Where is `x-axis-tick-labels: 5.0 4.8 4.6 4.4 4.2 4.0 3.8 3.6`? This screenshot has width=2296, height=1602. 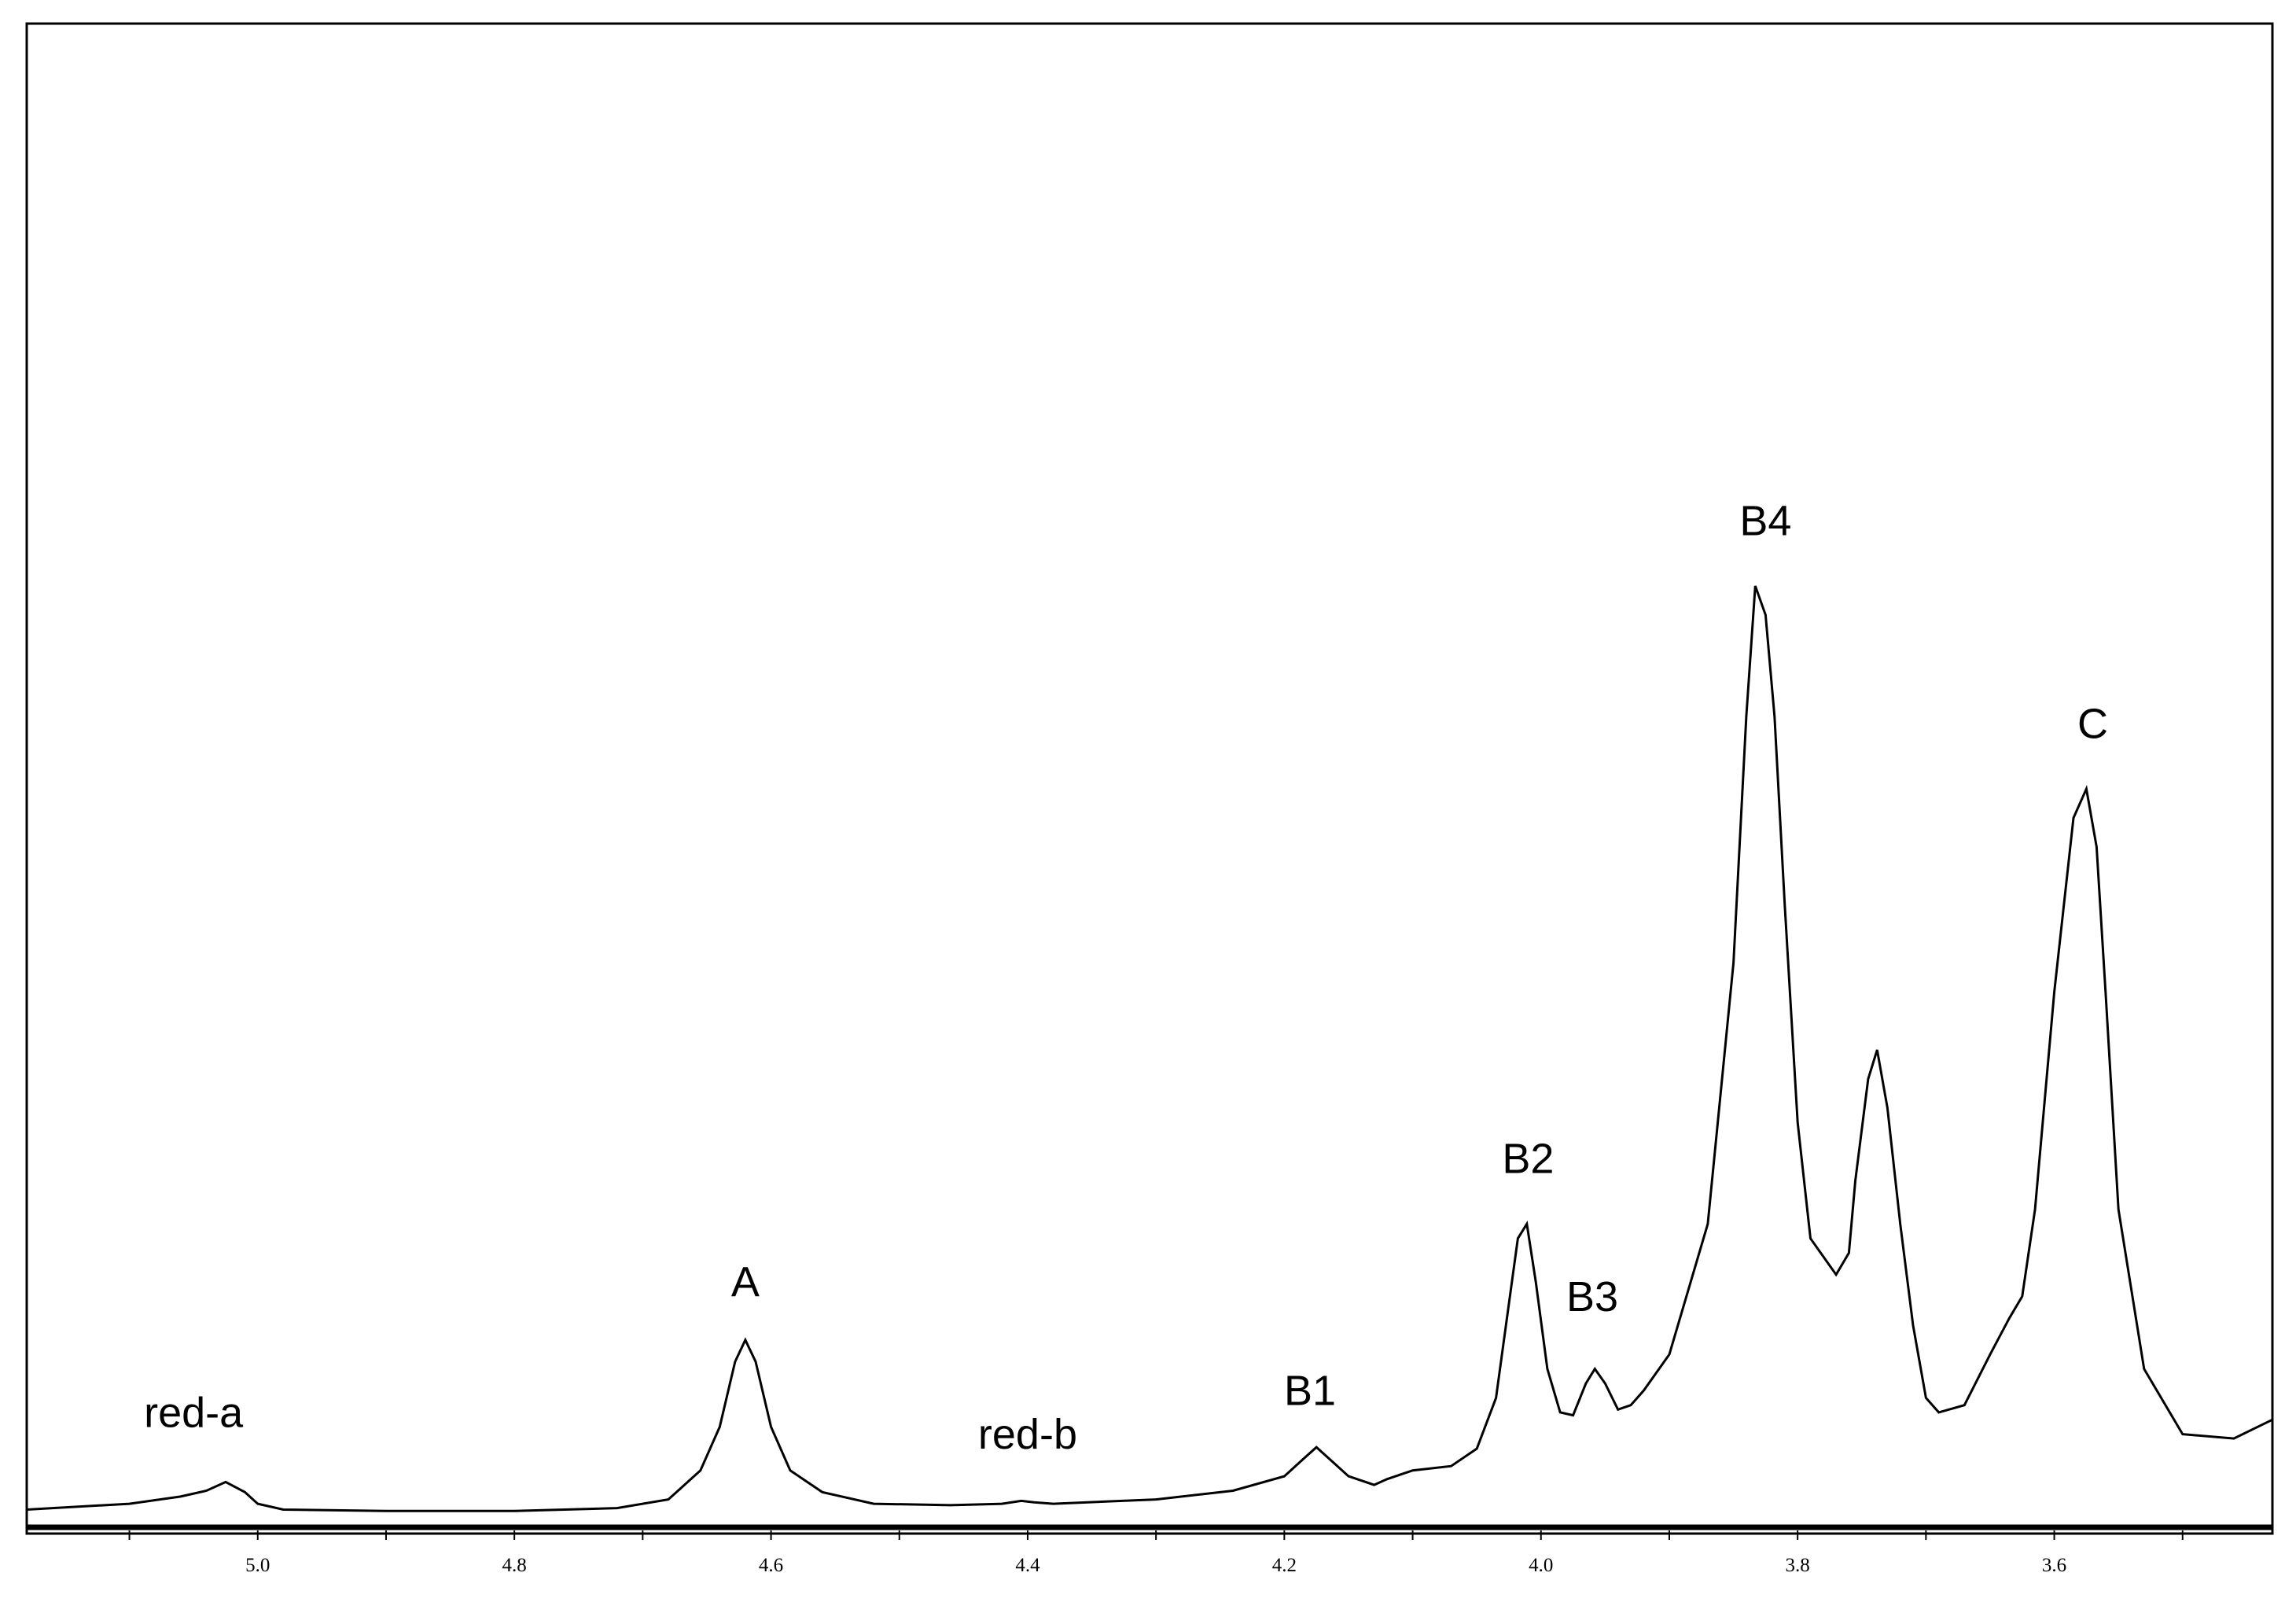
x-axis-tick-labels: 5.0 4.8 4.6 4.4 4.2 4.0 3.8 3.6 is located at coordinates (1155, 1565).